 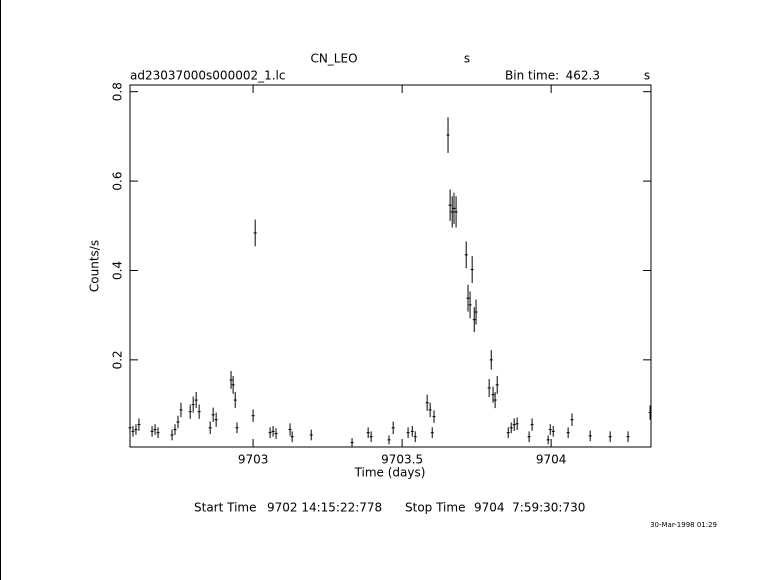 What do you see at coordinates (95, 266) in the screenshot?
I see `y-axis-label: Counts/s` at bounding box center [95, 266].